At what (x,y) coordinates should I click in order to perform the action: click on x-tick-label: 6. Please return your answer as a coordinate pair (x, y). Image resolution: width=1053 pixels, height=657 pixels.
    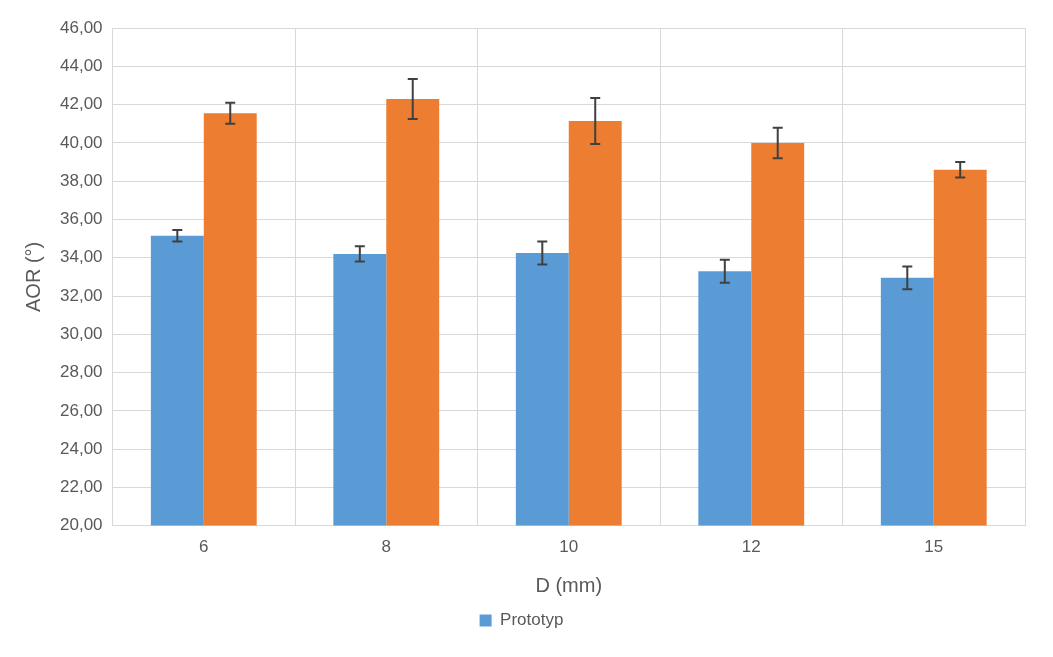
    Looking at the image, I should click on (204, 547).